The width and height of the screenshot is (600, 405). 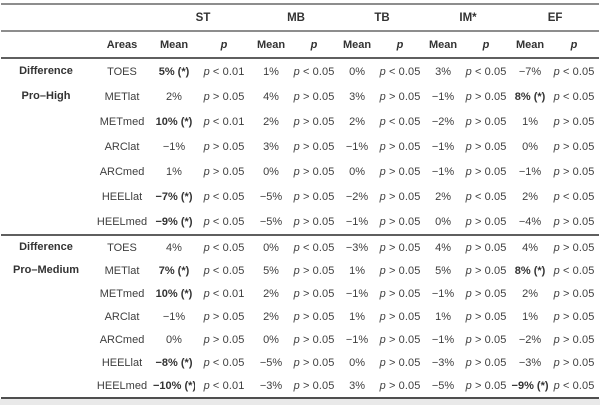 What do you see at coordinates (400, 45) in the screenshot?
I see `p-header-tb: p` at bounding box center [400, 45].